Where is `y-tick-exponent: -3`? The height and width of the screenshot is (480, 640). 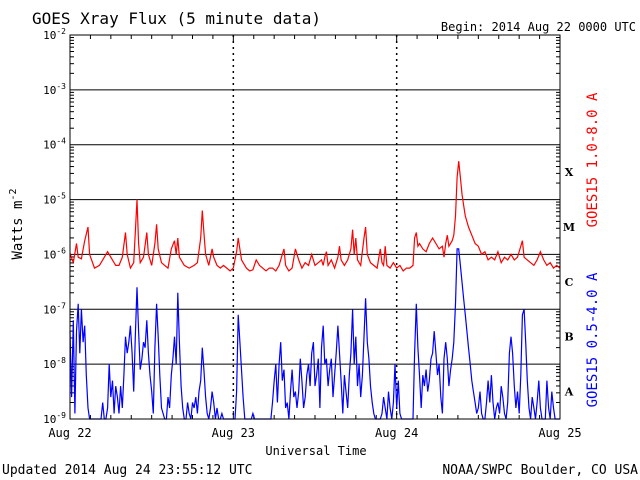
y-tick-exponent: -3 is located at coordinates (61, 86).